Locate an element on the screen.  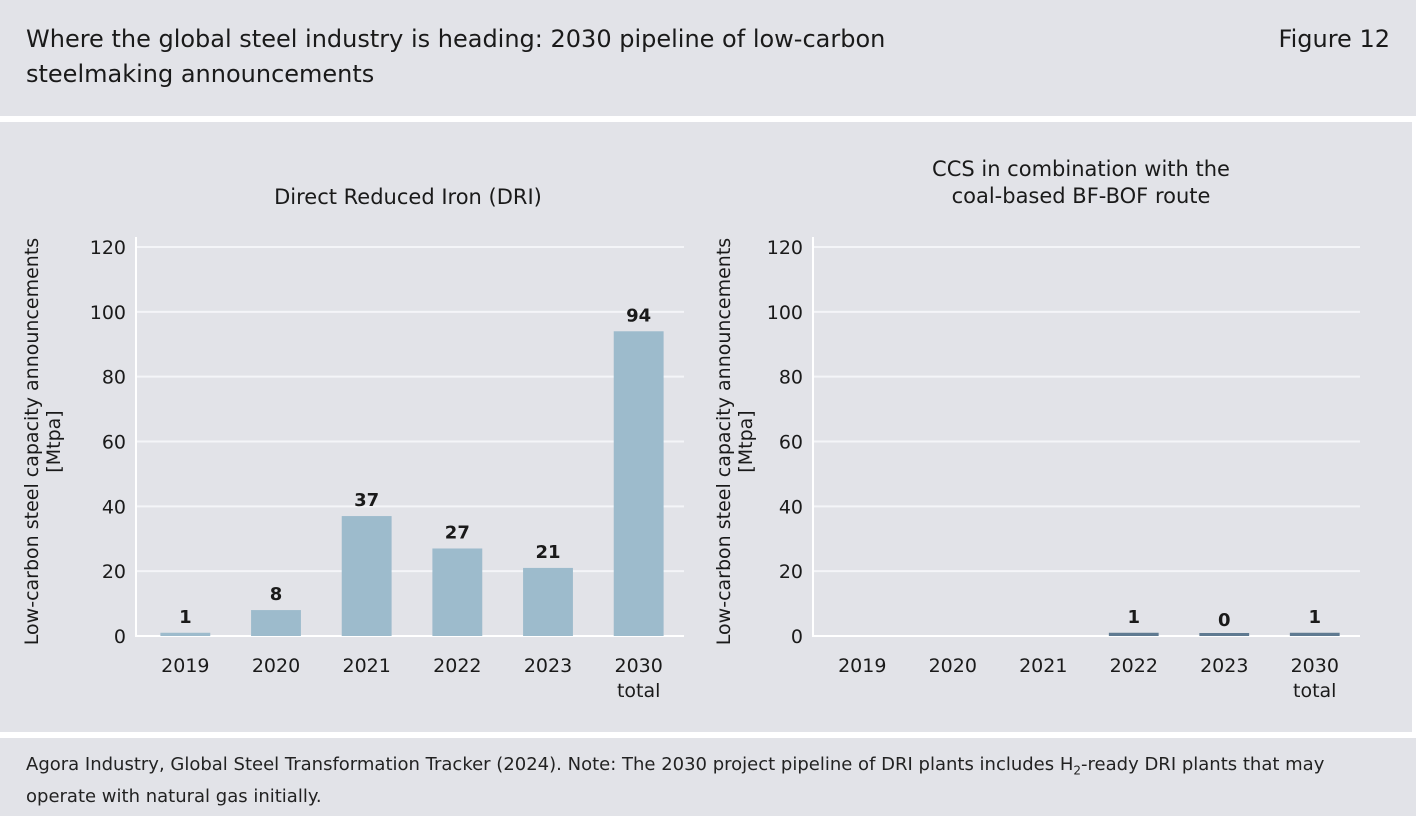
data-label: 94 is located at coordinates (638, 315).